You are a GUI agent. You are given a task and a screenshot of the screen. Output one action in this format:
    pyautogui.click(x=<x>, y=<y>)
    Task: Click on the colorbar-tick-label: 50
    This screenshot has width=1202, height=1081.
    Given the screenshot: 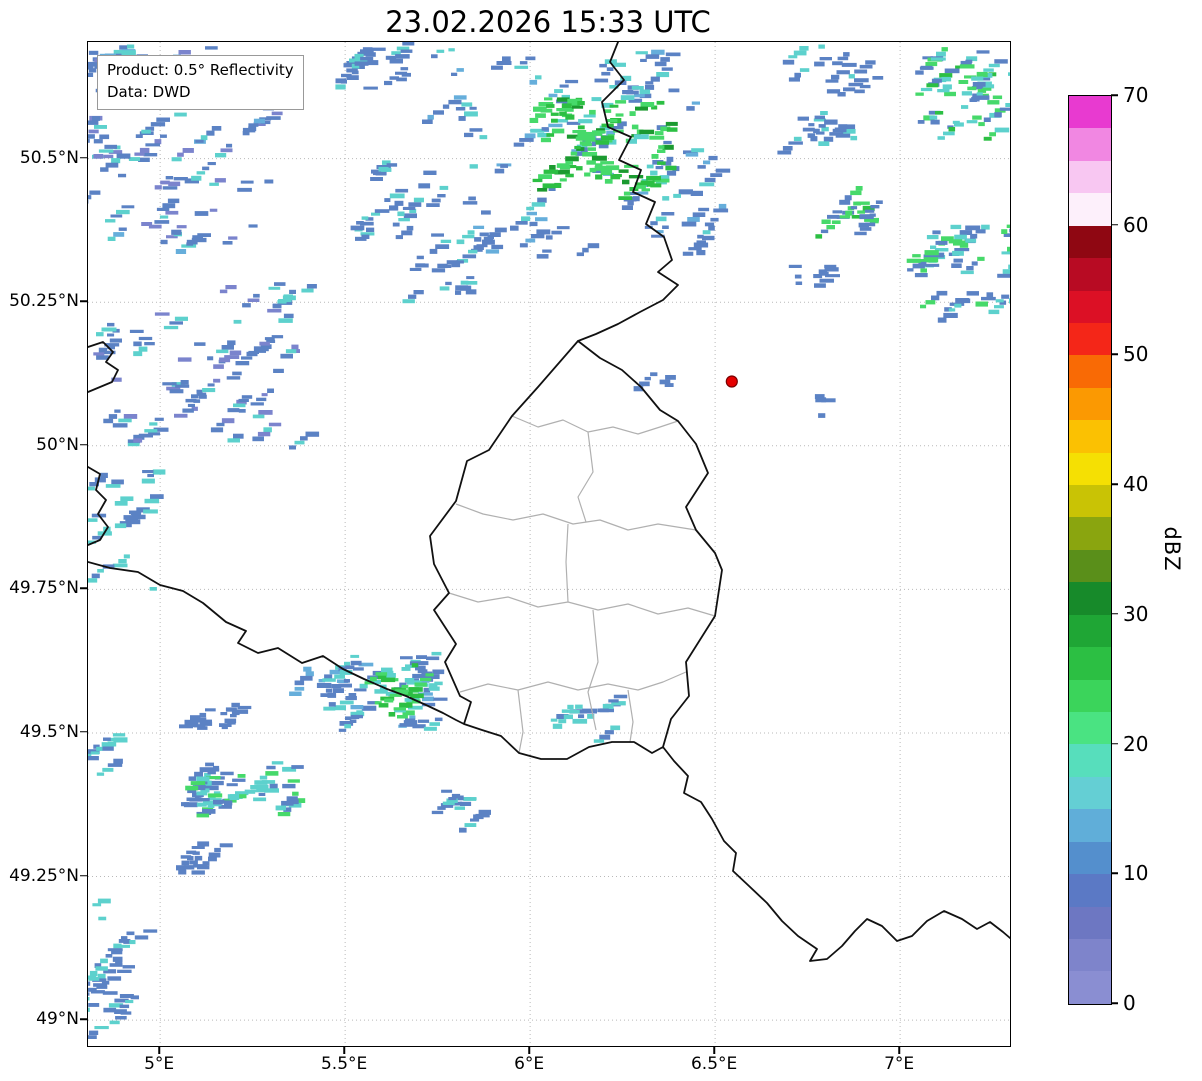 What is the action you would take?
    pyautogui.click(x=1136, y=354)
    